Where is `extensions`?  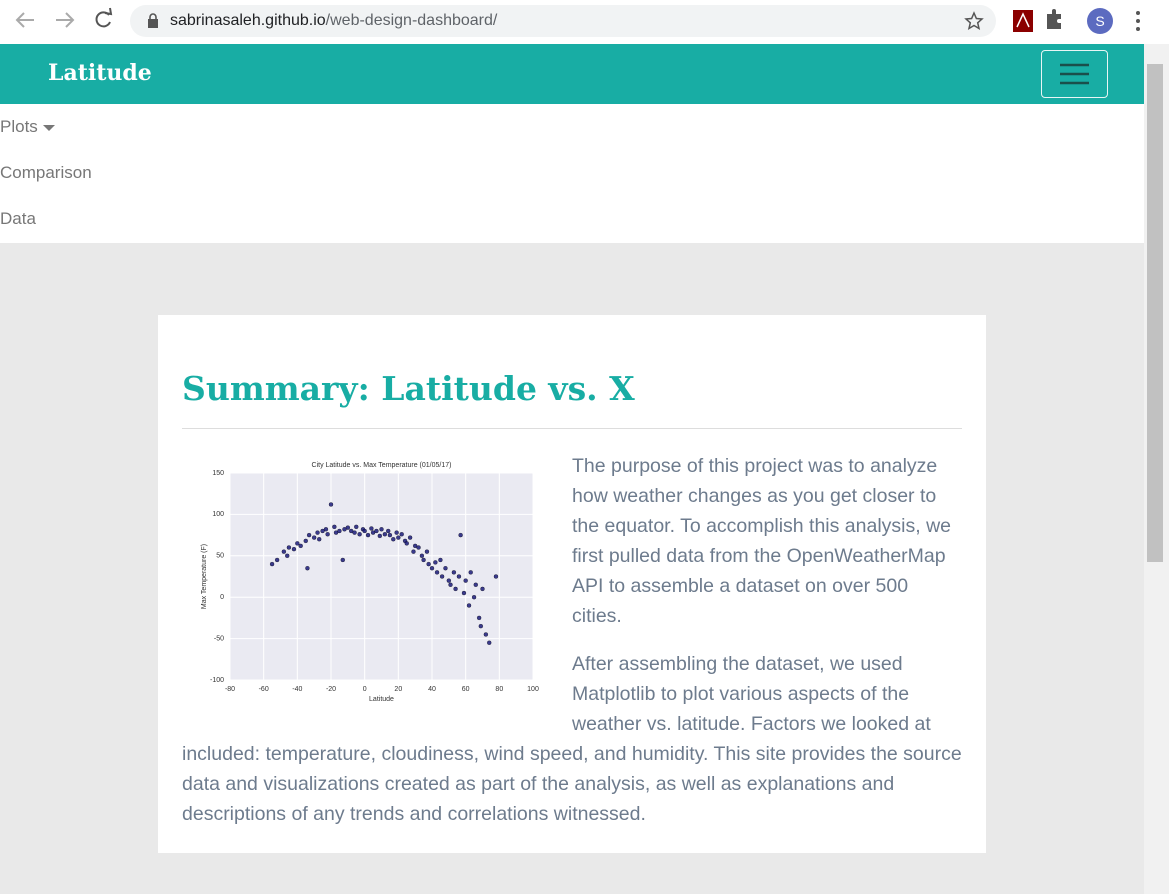
extensions is located at coordinates (1045, 22).